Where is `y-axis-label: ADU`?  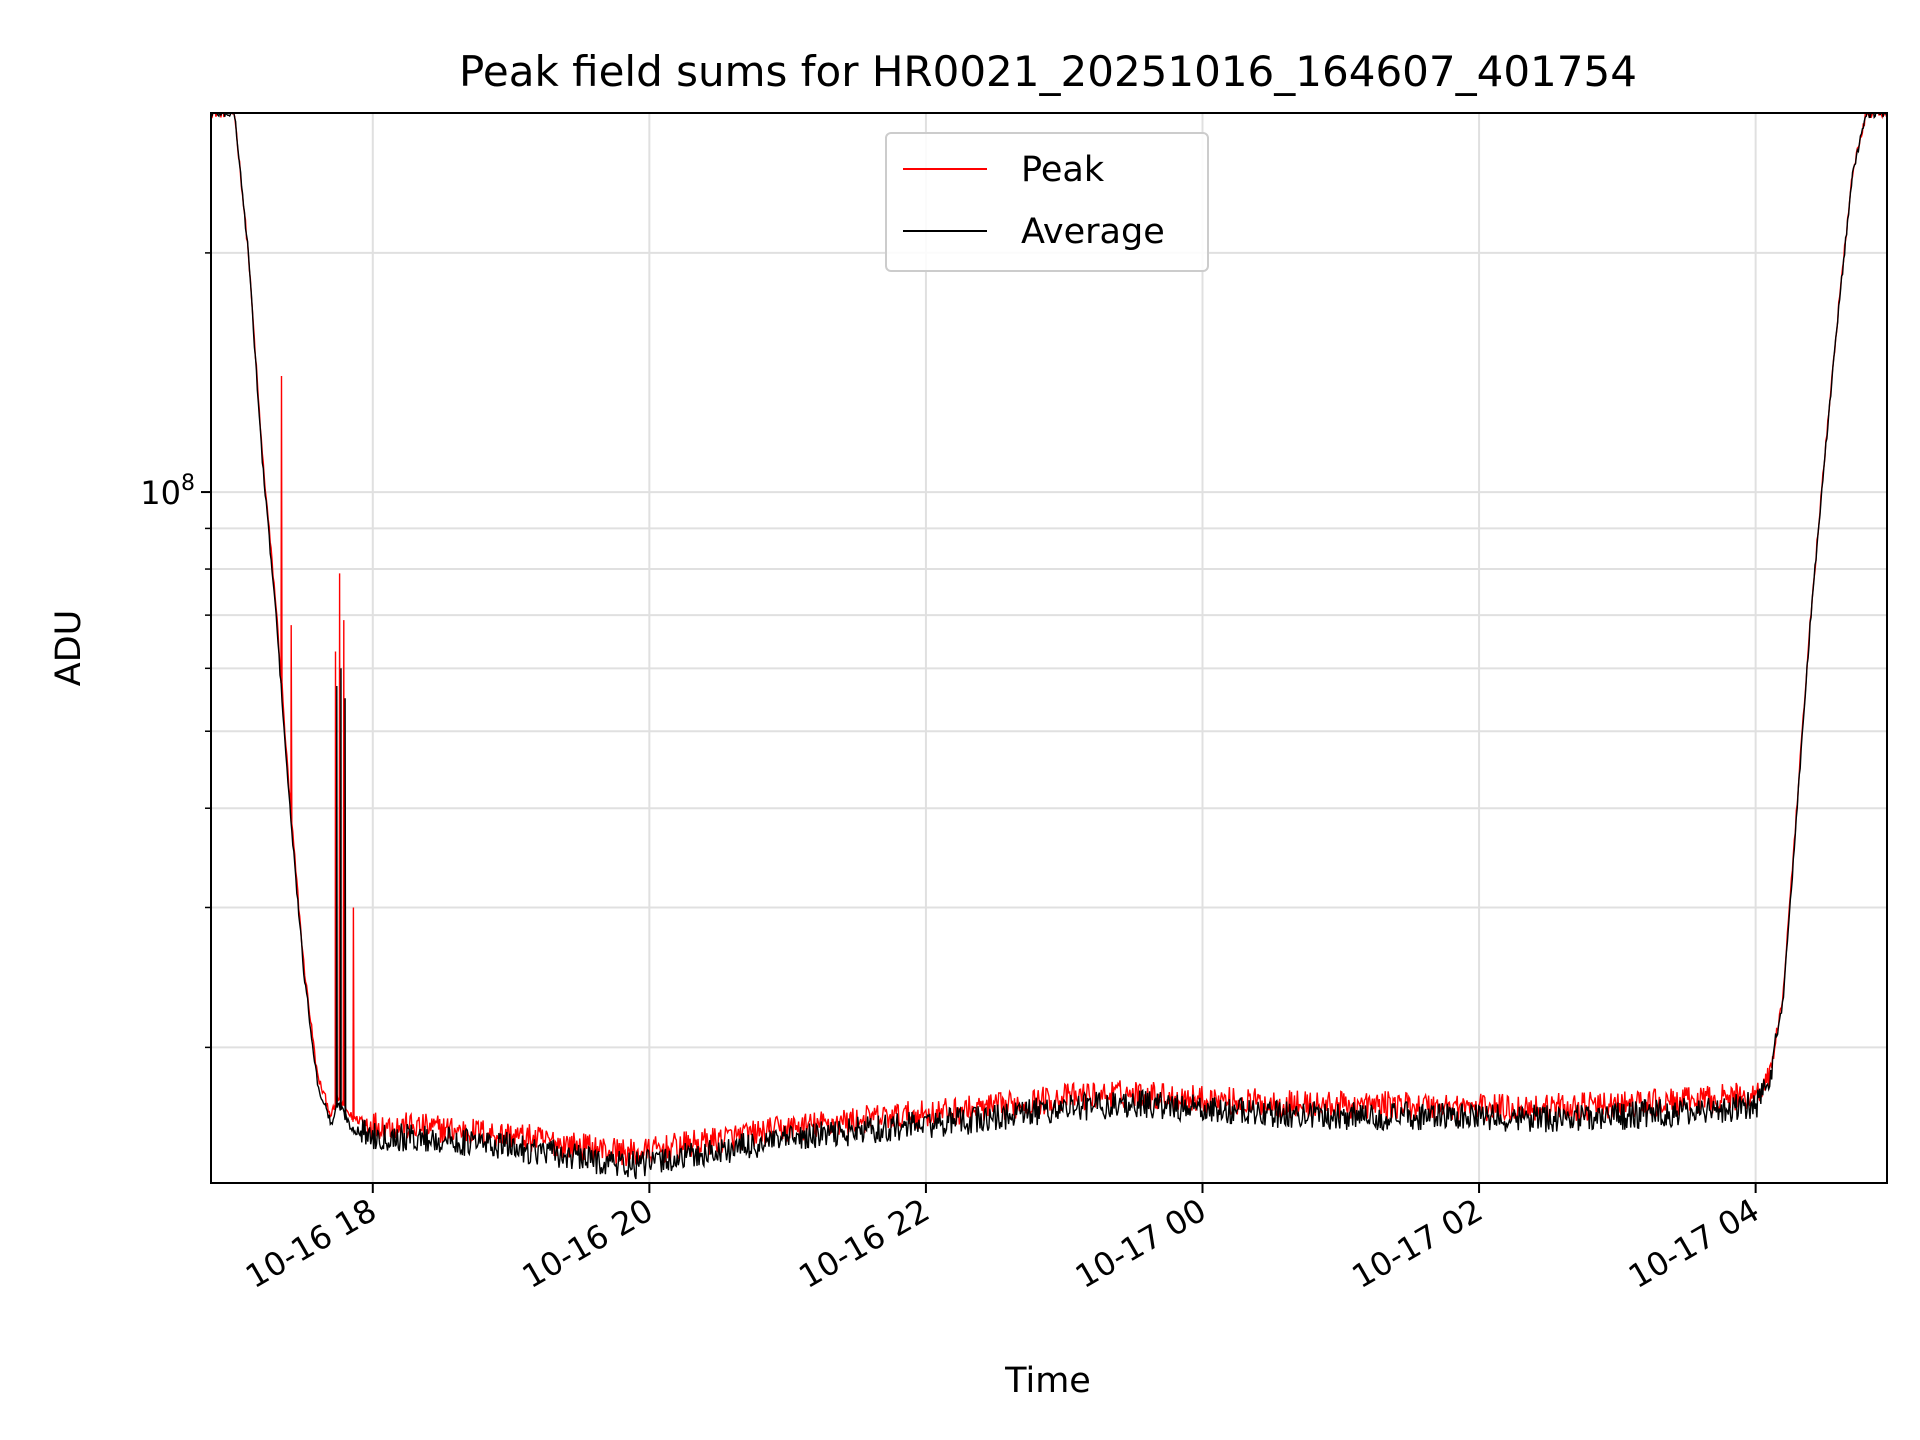
y-axis-label: ADU is located at coordinates (69, 648).